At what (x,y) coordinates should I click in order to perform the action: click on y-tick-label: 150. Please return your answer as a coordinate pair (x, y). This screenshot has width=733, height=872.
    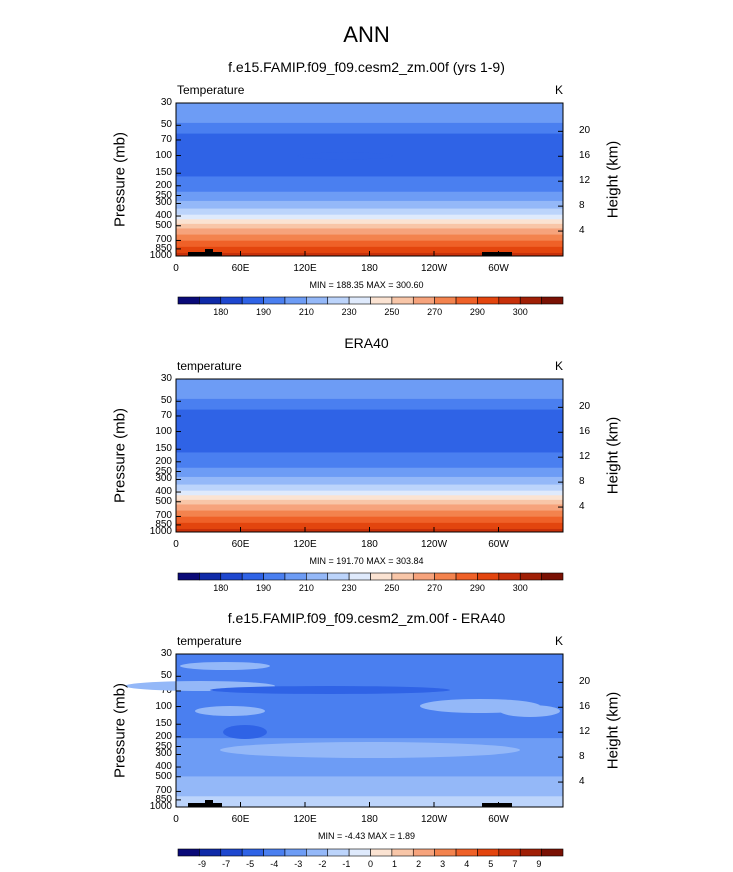
    Looking at the image, I should click on (163, 449).